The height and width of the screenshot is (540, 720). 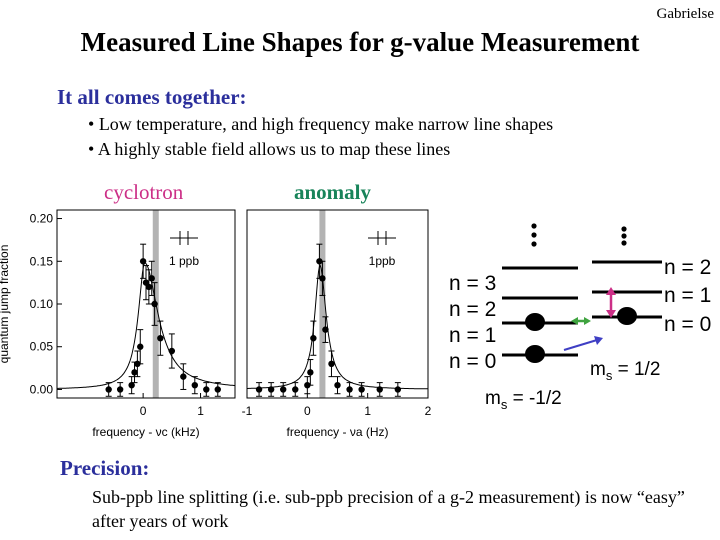 What do you see at coordinates (624, 236) in the screenshot?
I see `ellipsis-dots-right` at bounding box center [624, 236].